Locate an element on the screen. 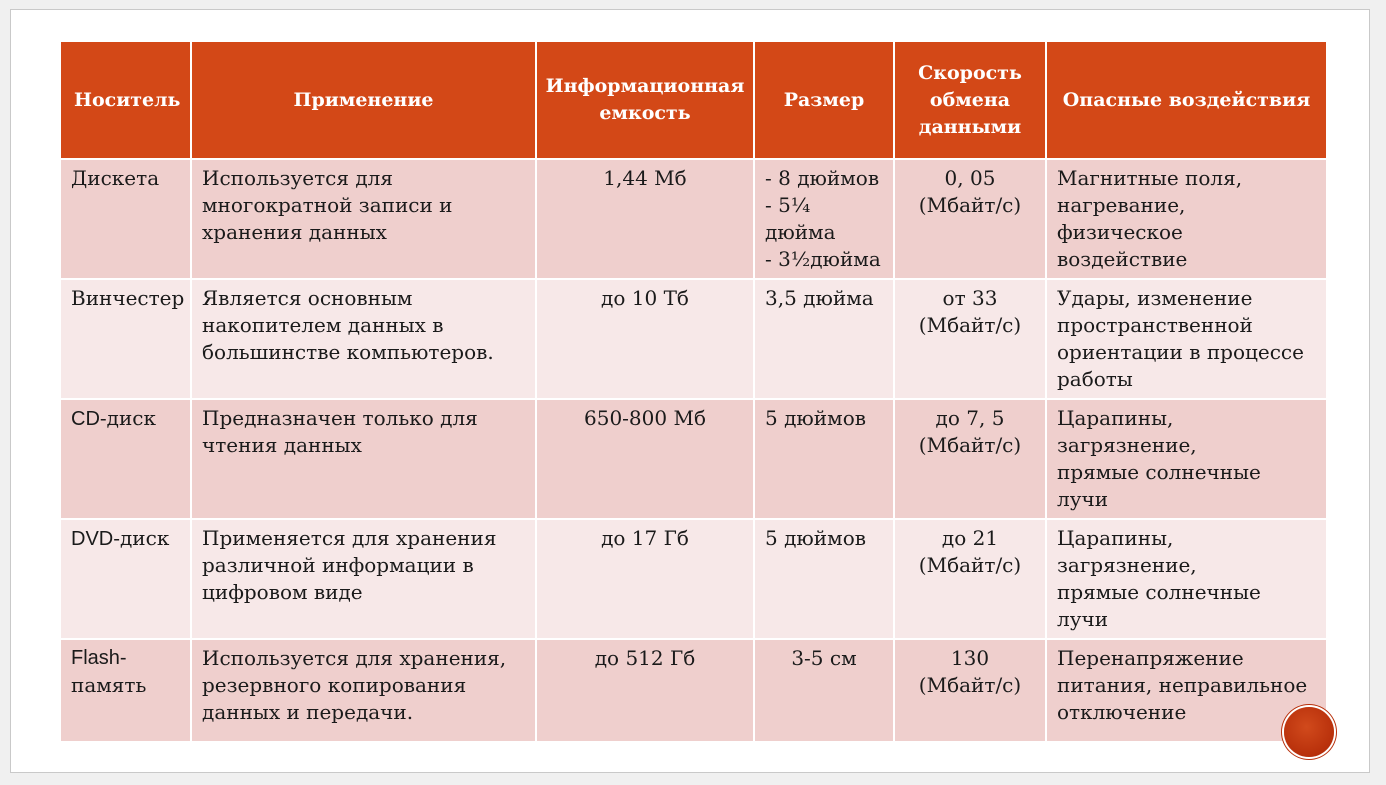 The height and width of the screenshot is (785, 1386). header-usage: Применение is located at coordinates (363, 100).